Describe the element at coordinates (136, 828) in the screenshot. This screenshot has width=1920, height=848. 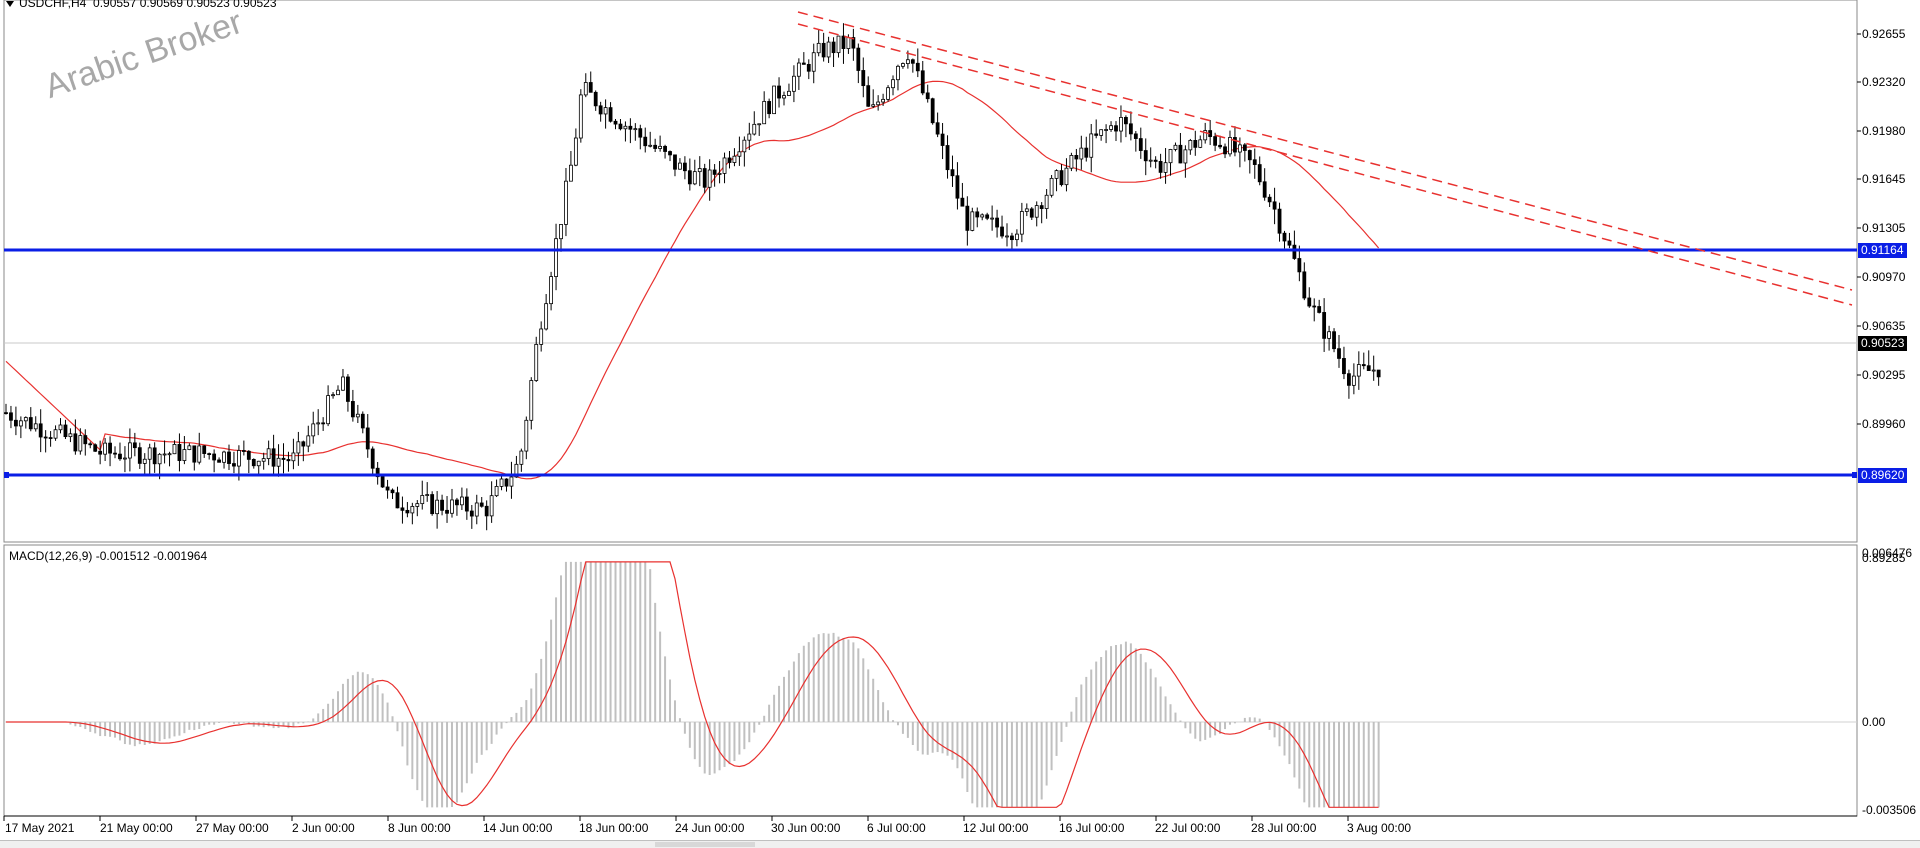
I see `time-axis-label: 21 May 00:00` at that location.